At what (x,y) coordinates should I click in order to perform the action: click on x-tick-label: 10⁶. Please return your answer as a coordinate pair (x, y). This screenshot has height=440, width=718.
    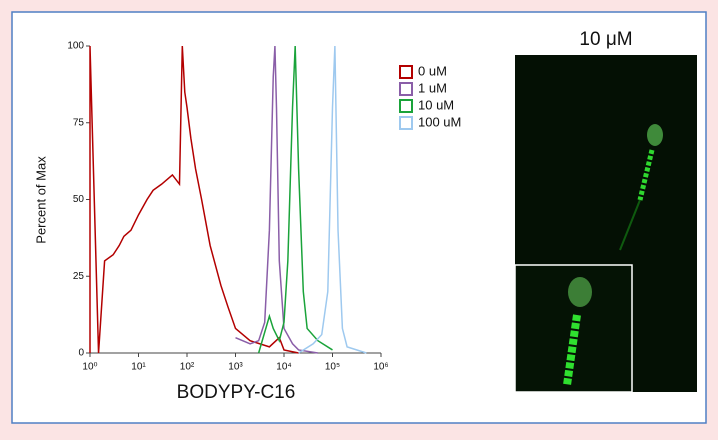
    Looking at the image, I should click on (380, 367).